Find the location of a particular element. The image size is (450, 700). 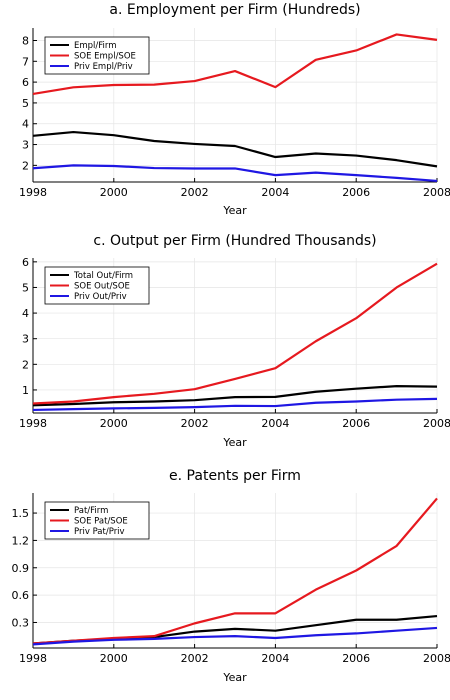

y-tick-label: 7 is located at coordinates (25, 61).